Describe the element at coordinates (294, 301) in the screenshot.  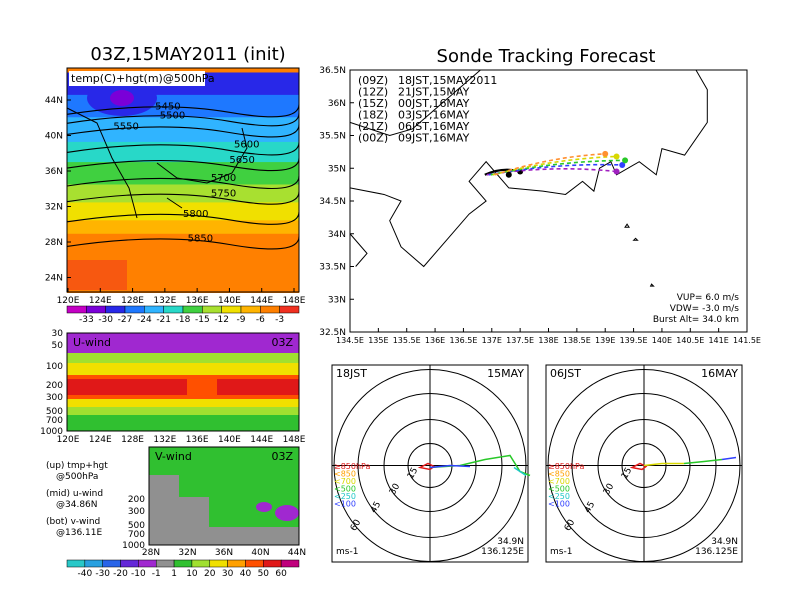
I see `lon-tick: 148E` at that location.